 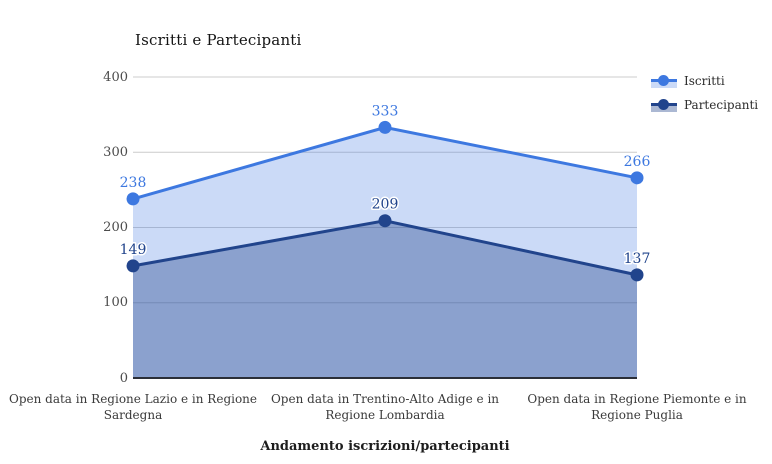 What do you see at coordinates (123, 378) in the screenshot?
I see `y-tick-label-0: 0` at bounding box center [123, 378].